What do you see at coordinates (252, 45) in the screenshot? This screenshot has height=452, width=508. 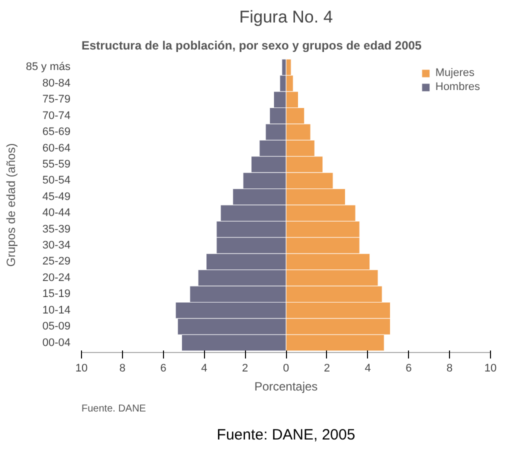 I see `chart-subtitle: Estructura de la población, por sexo y grupos de edad 2005` at bounding box center [252, 45].